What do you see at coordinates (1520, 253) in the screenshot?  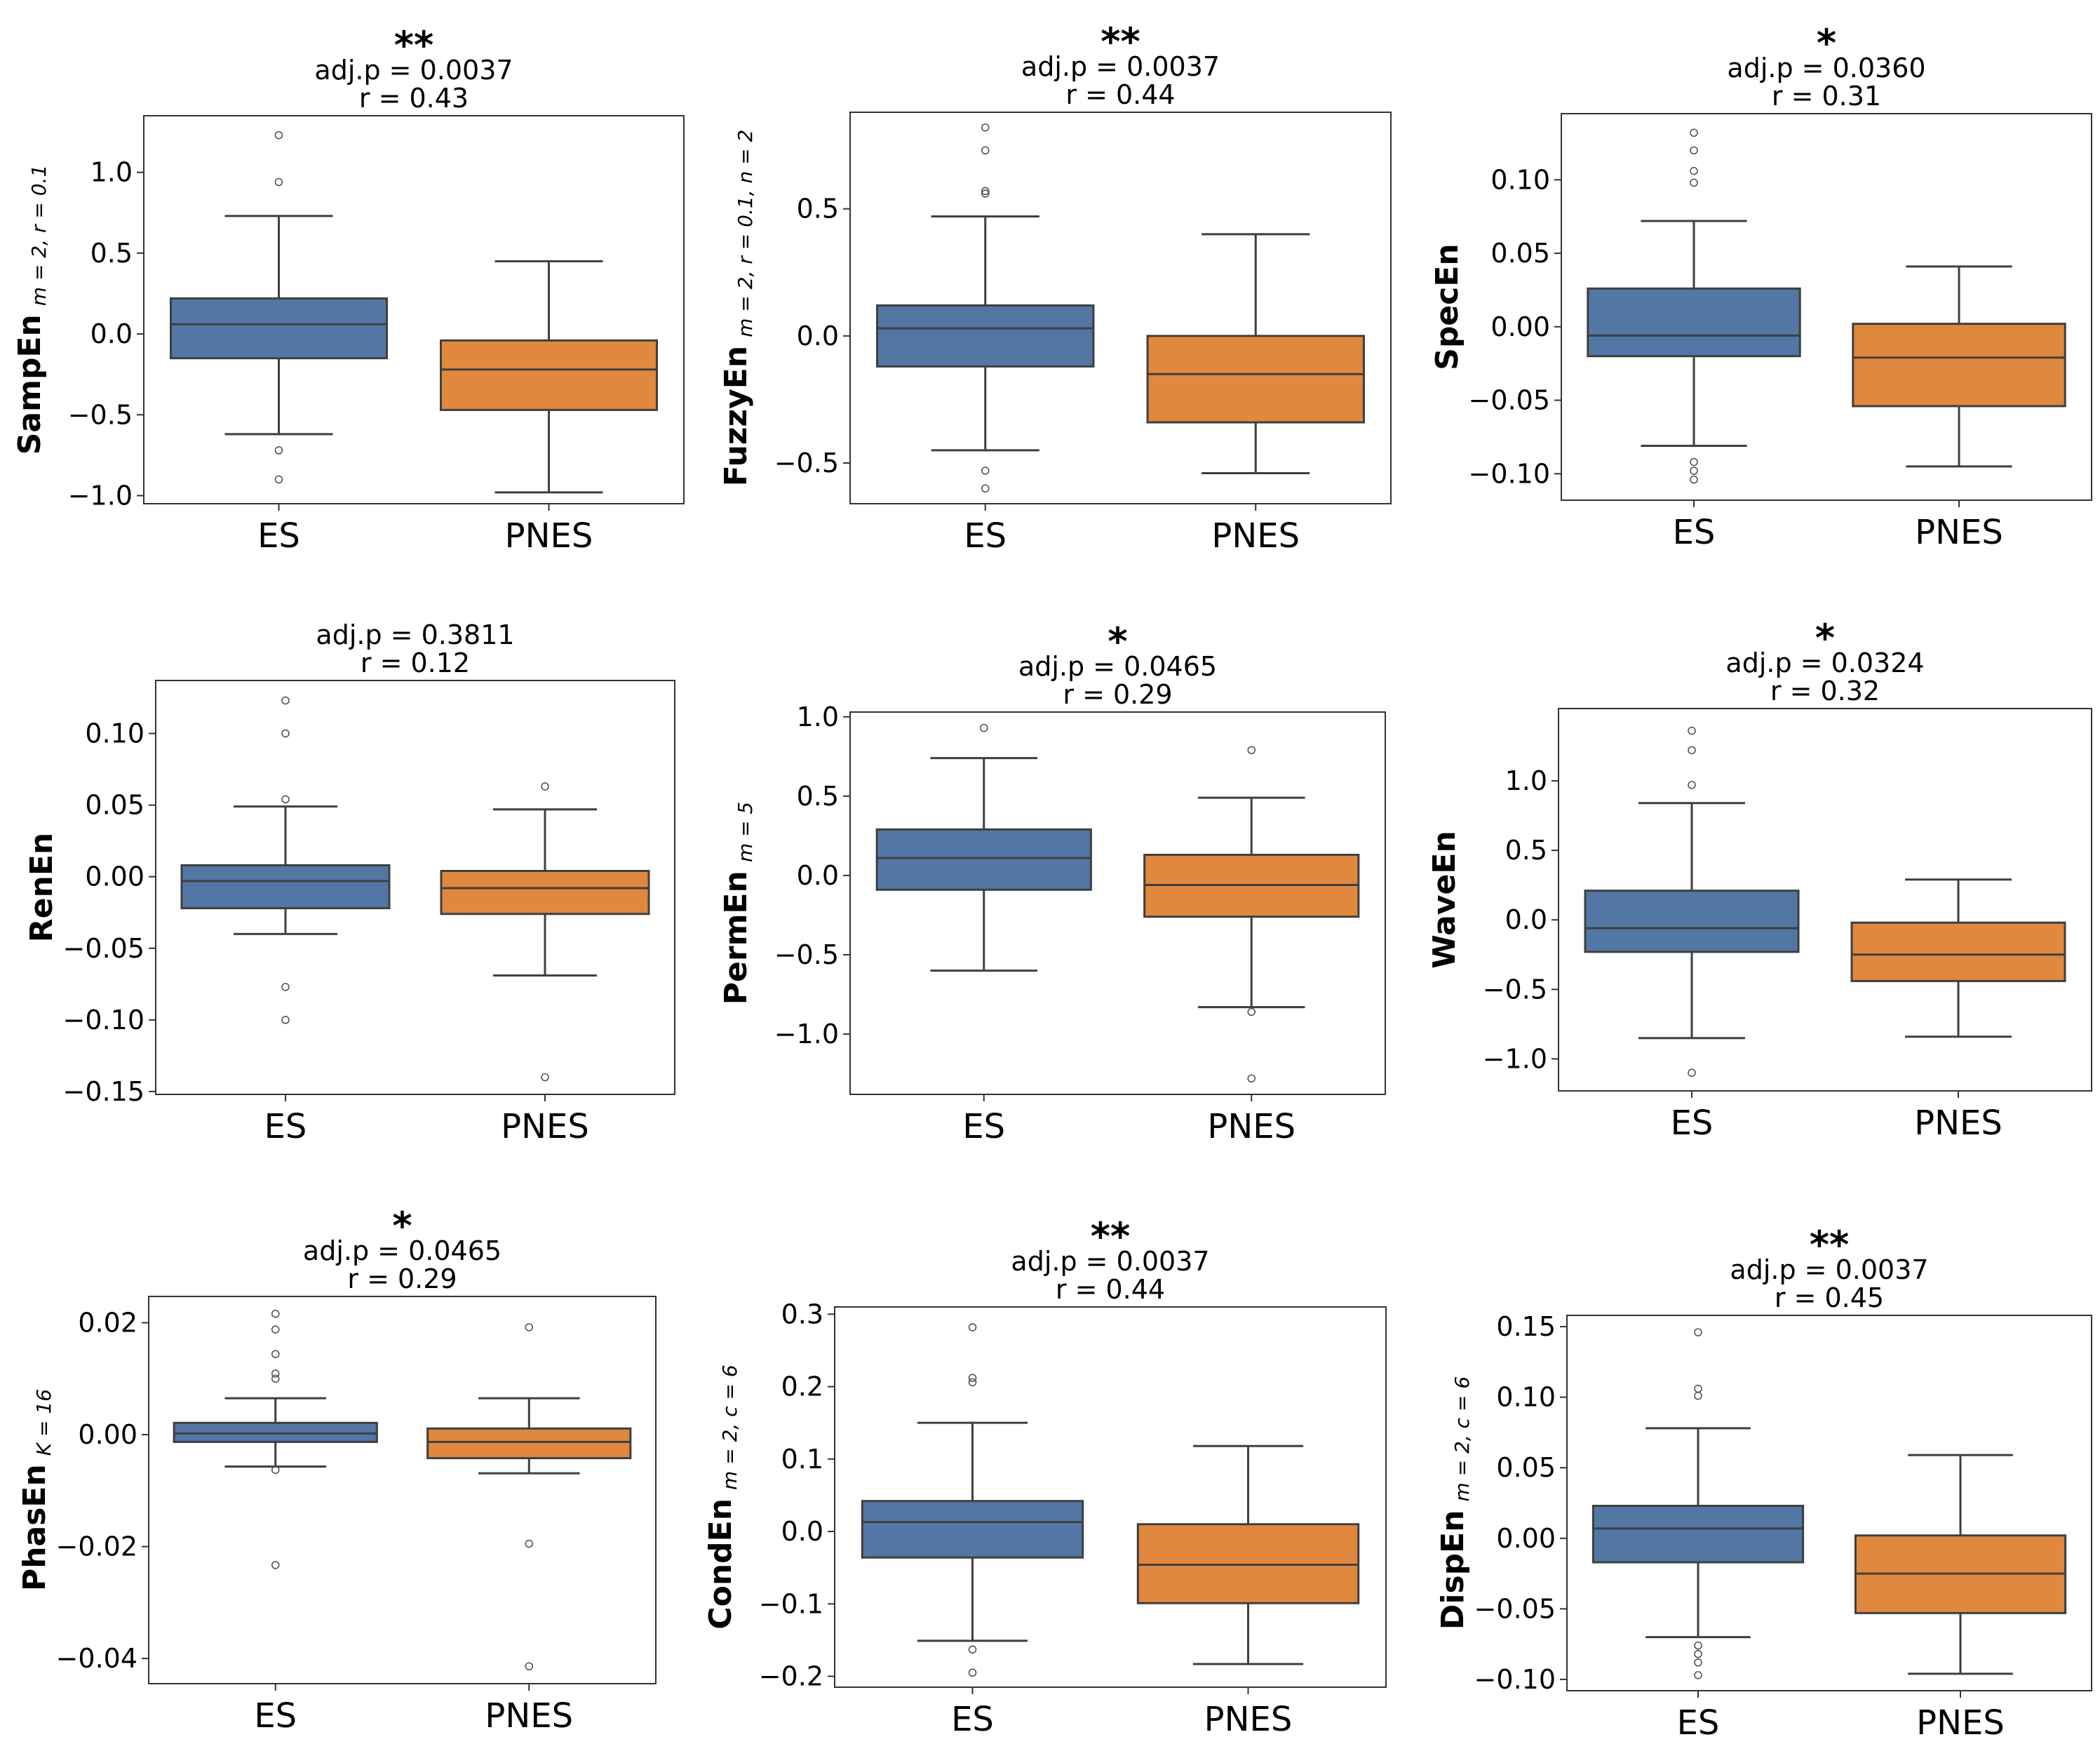 I see `y-tick-label: 0.05` at bounding box center [1520, 253].